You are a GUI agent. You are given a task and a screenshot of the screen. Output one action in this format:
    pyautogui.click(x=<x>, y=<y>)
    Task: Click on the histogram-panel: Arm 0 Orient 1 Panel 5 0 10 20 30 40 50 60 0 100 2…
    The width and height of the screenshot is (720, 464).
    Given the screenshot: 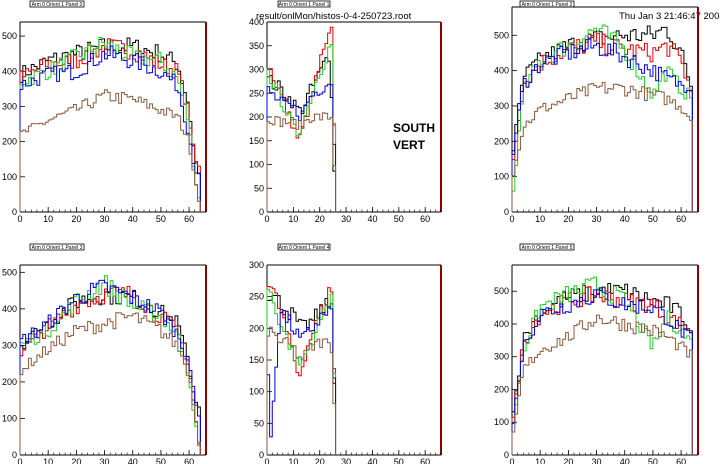 What is the action you would take?
    pyautogui.click(x=596, y=353)
    